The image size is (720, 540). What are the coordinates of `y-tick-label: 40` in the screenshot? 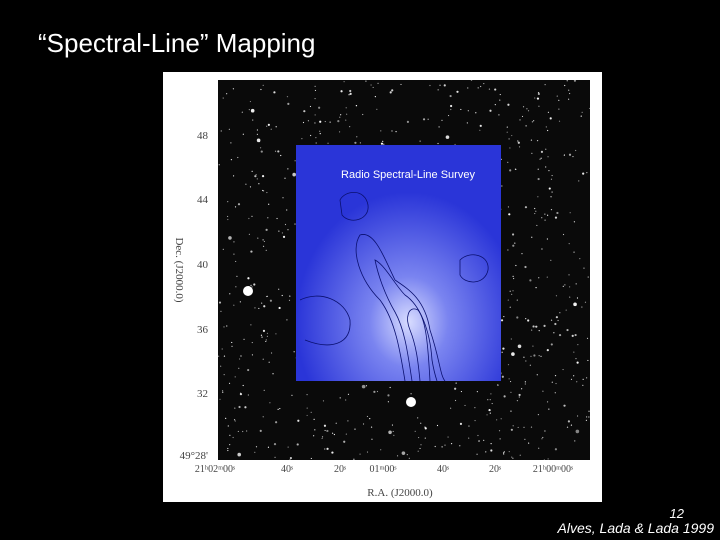 It's located at (203, 265).